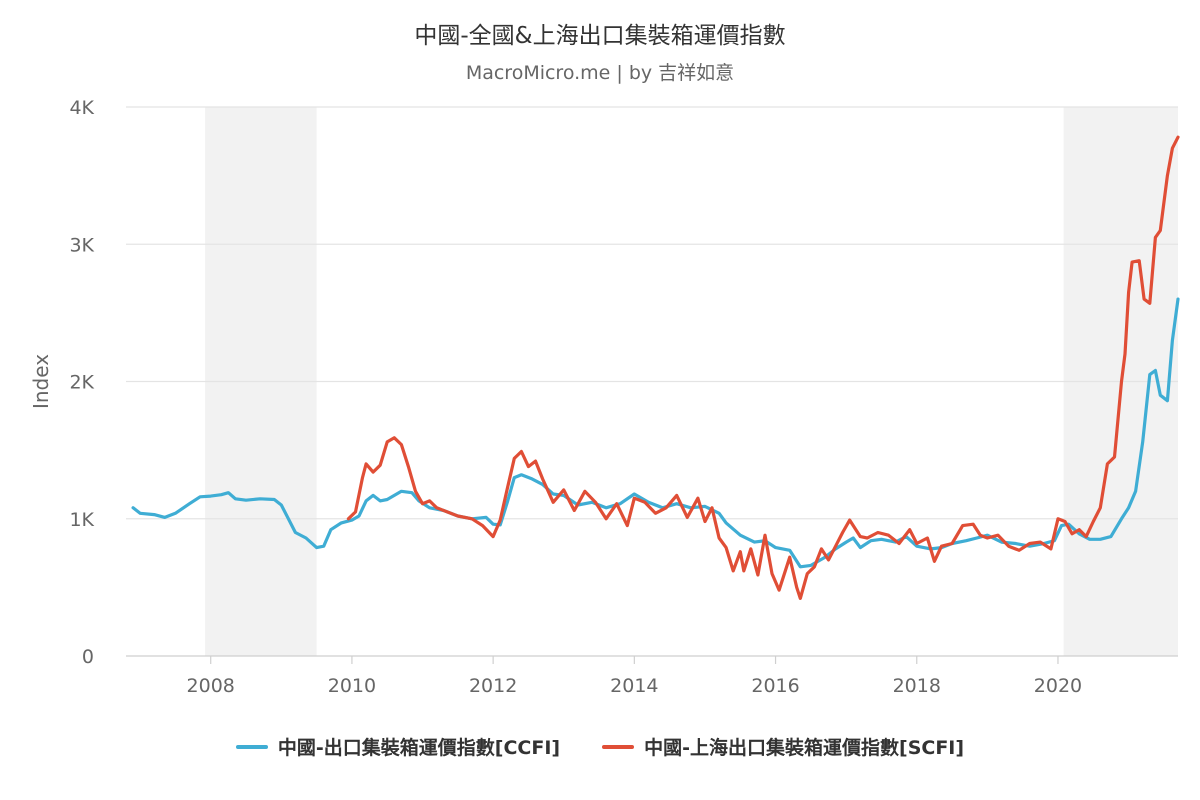 The height and width of the screenshot is (800, 1200). Describe the element at coordinates (81, 245) in the screenshot. I see `y-tick-label: 3K` at that location.